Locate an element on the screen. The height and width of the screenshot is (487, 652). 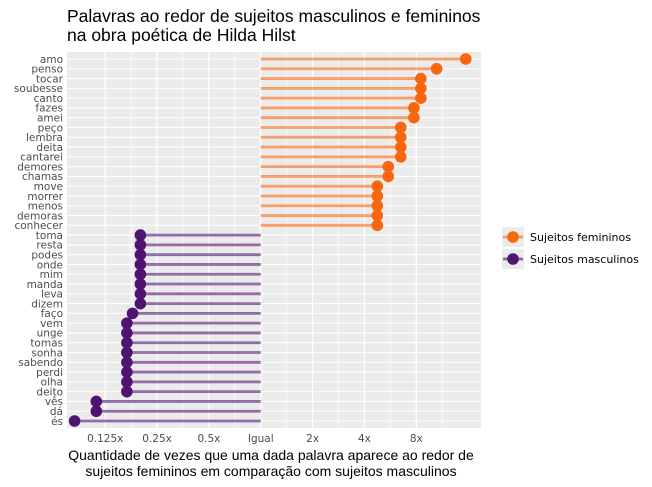
dot-manda is located at coordinates (140, 284).